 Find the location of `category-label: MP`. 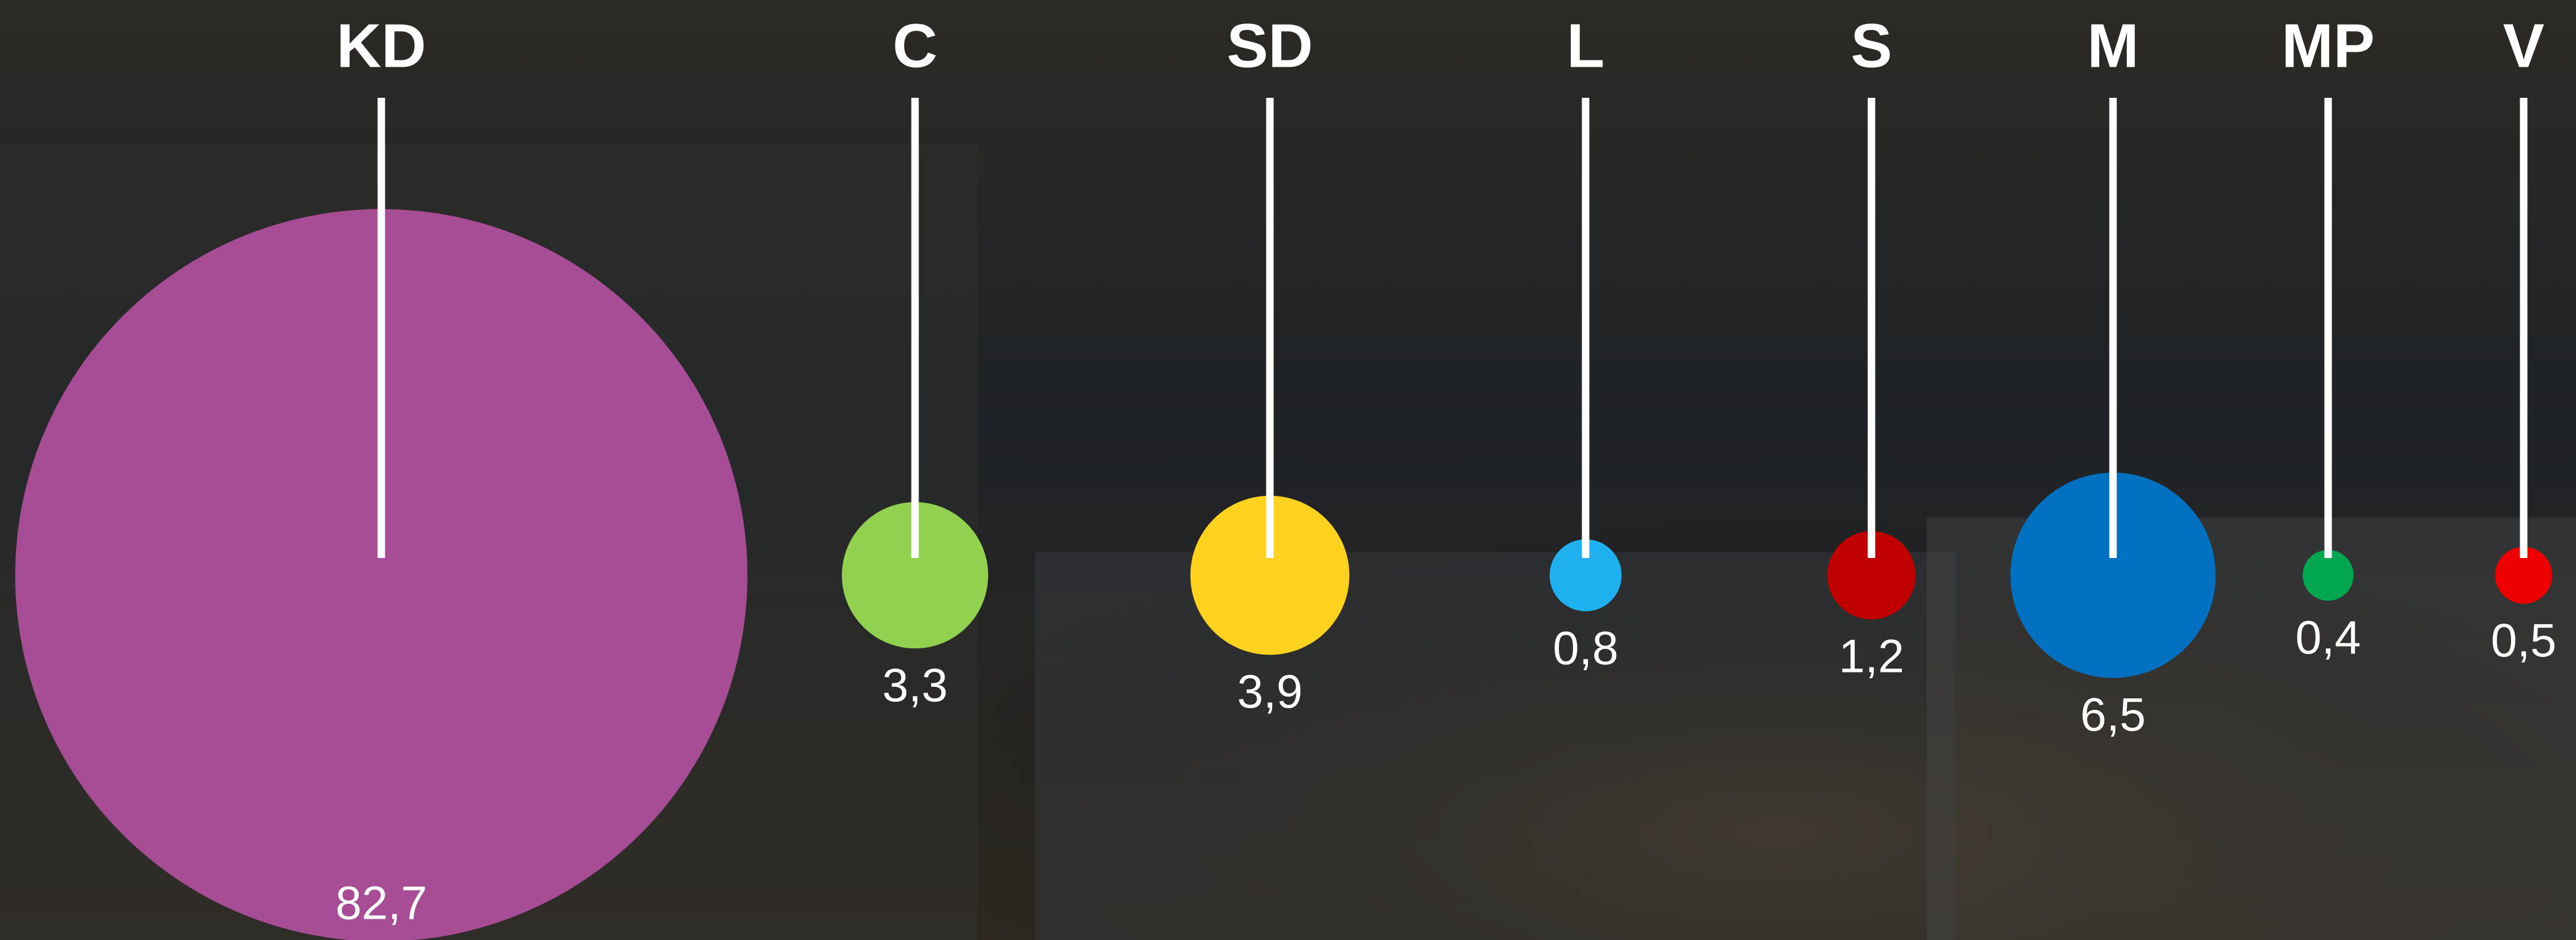

category-label: MP is located at coordinates (2328, 46).